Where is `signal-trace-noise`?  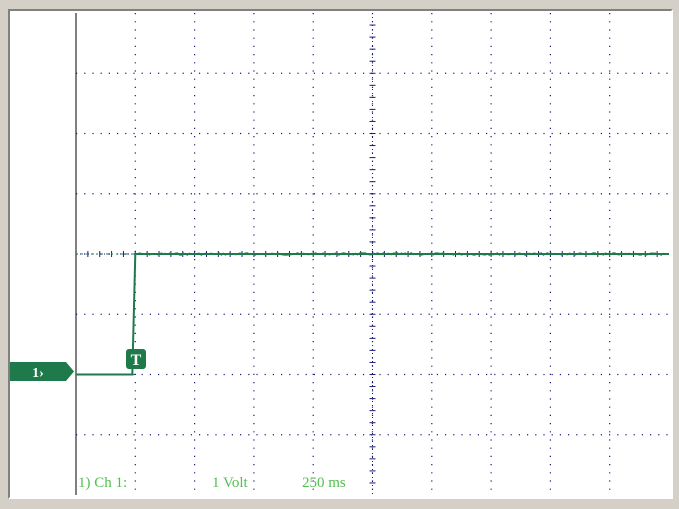
signal-trace-noise is located at coordinates (401, 254).